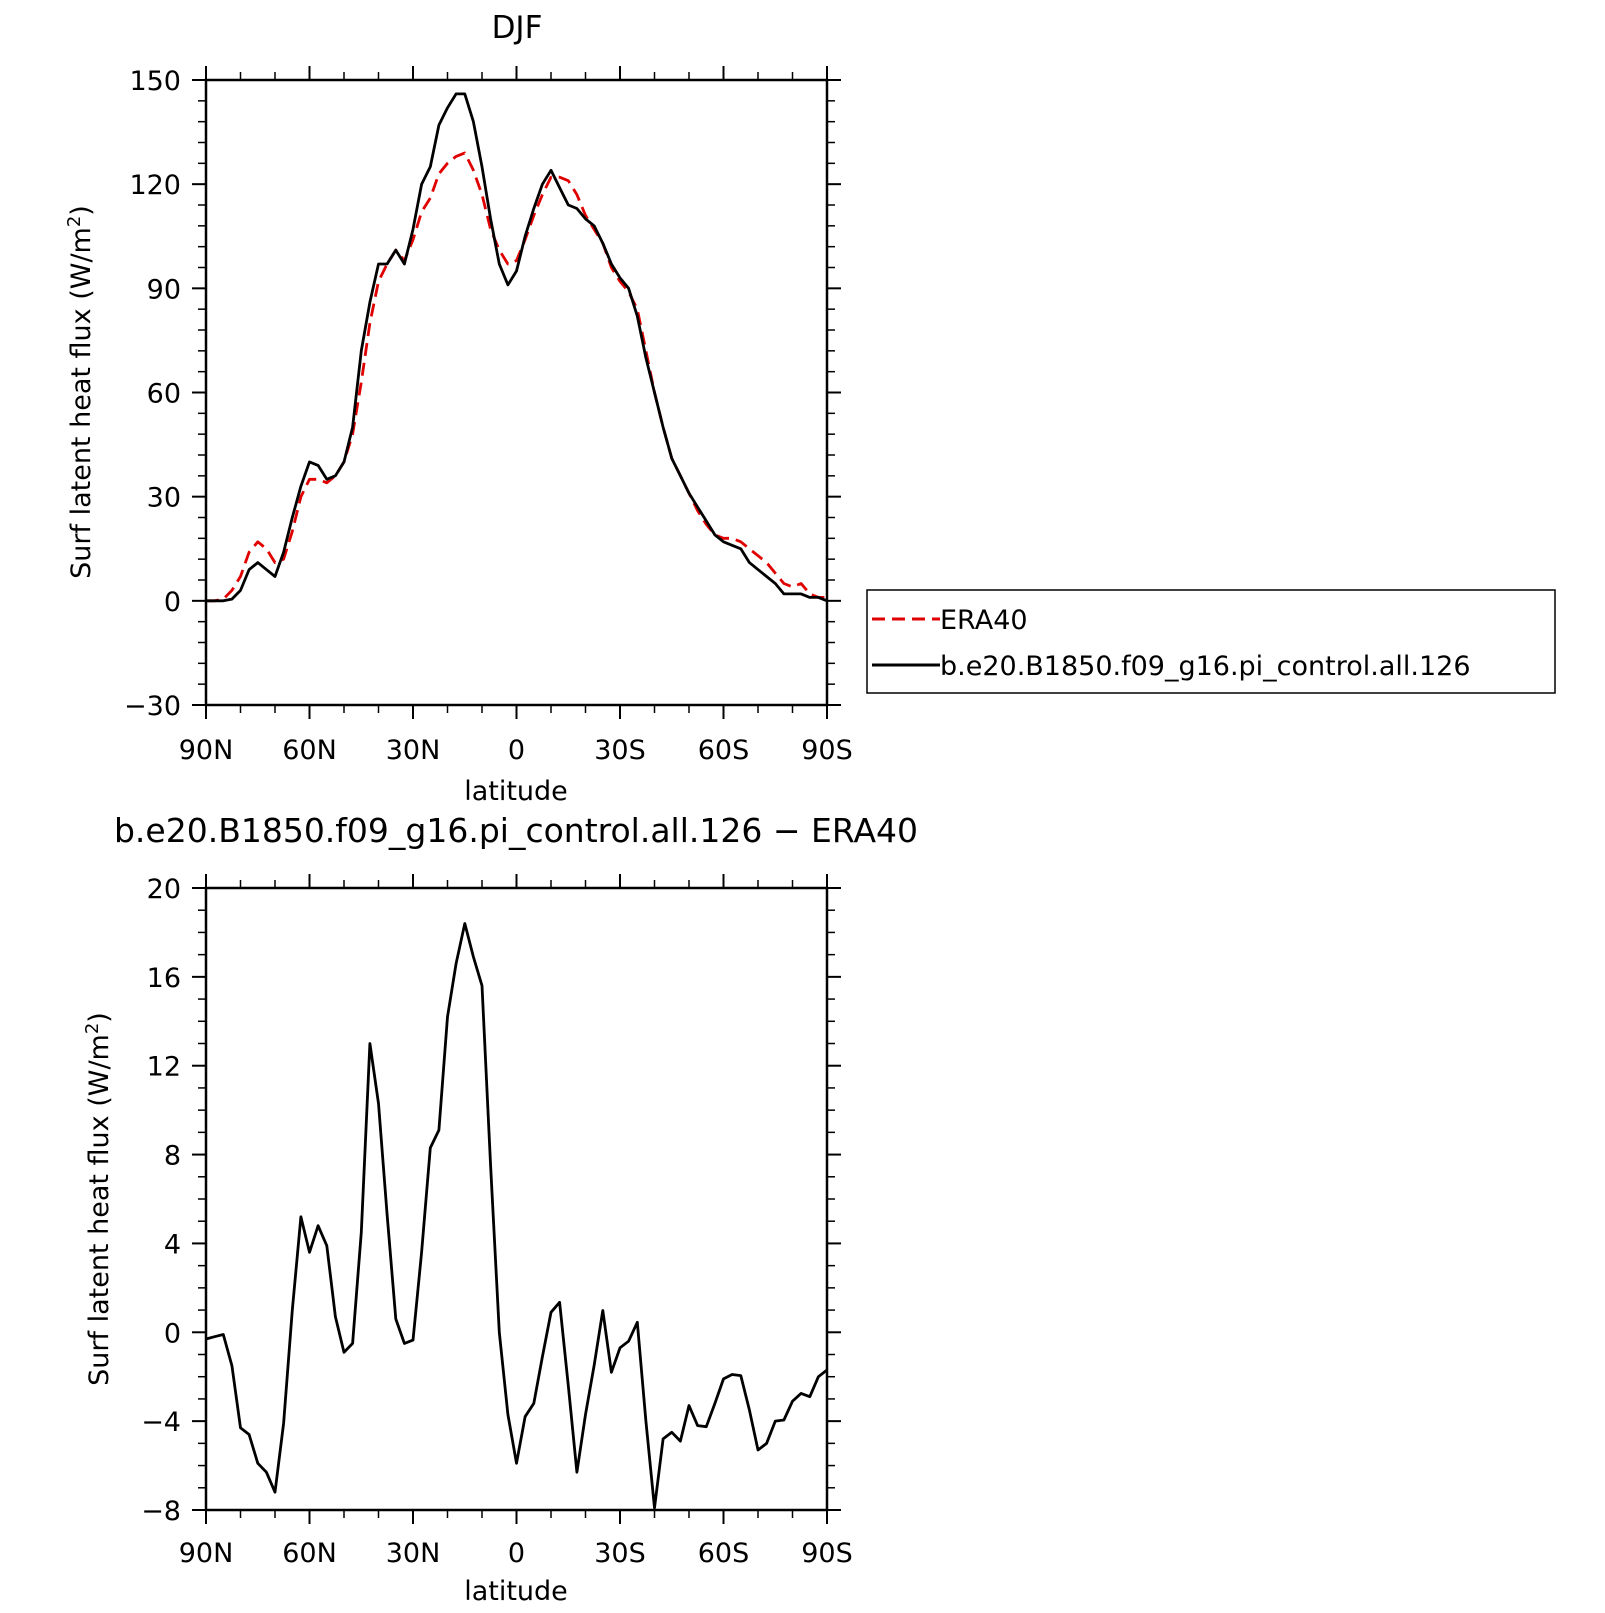 The height and width of the screenshot is (1613, 1605). What do you see at coordinates (309, 1553) in the screenshot?
I see `bottom-x-tick-label: 60N` at bounding box center [309, 1553].